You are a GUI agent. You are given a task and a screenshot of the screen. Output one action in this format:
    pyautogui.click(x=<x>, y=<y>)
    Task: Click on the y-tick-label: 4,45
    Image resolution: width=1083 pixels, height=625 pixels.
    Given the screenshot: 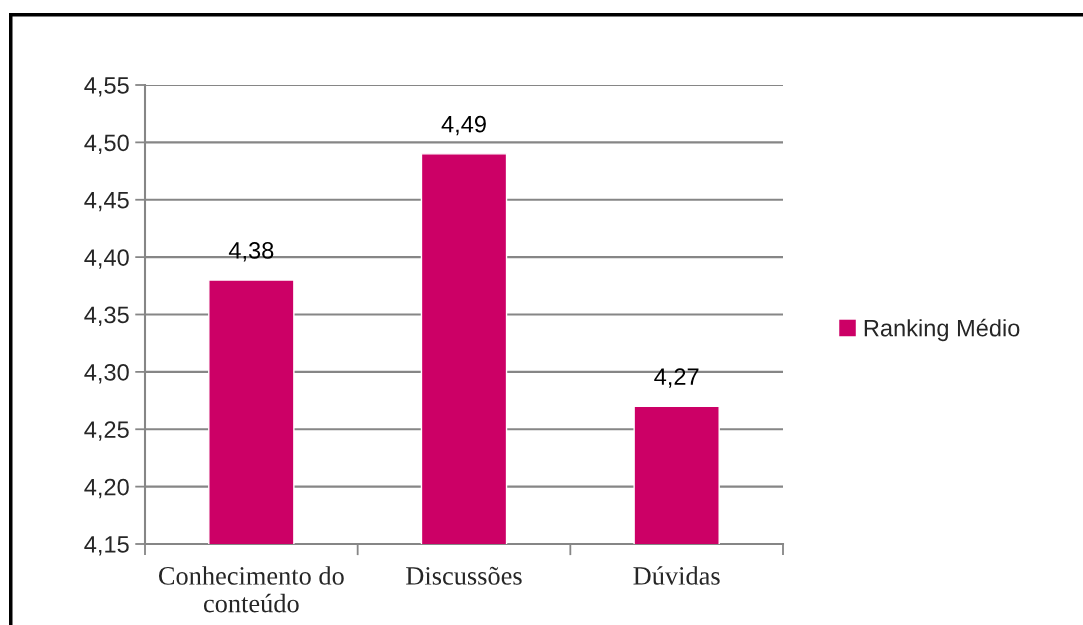 What is the action you would take?
    pyautogui.click(x=106, y=202)
    